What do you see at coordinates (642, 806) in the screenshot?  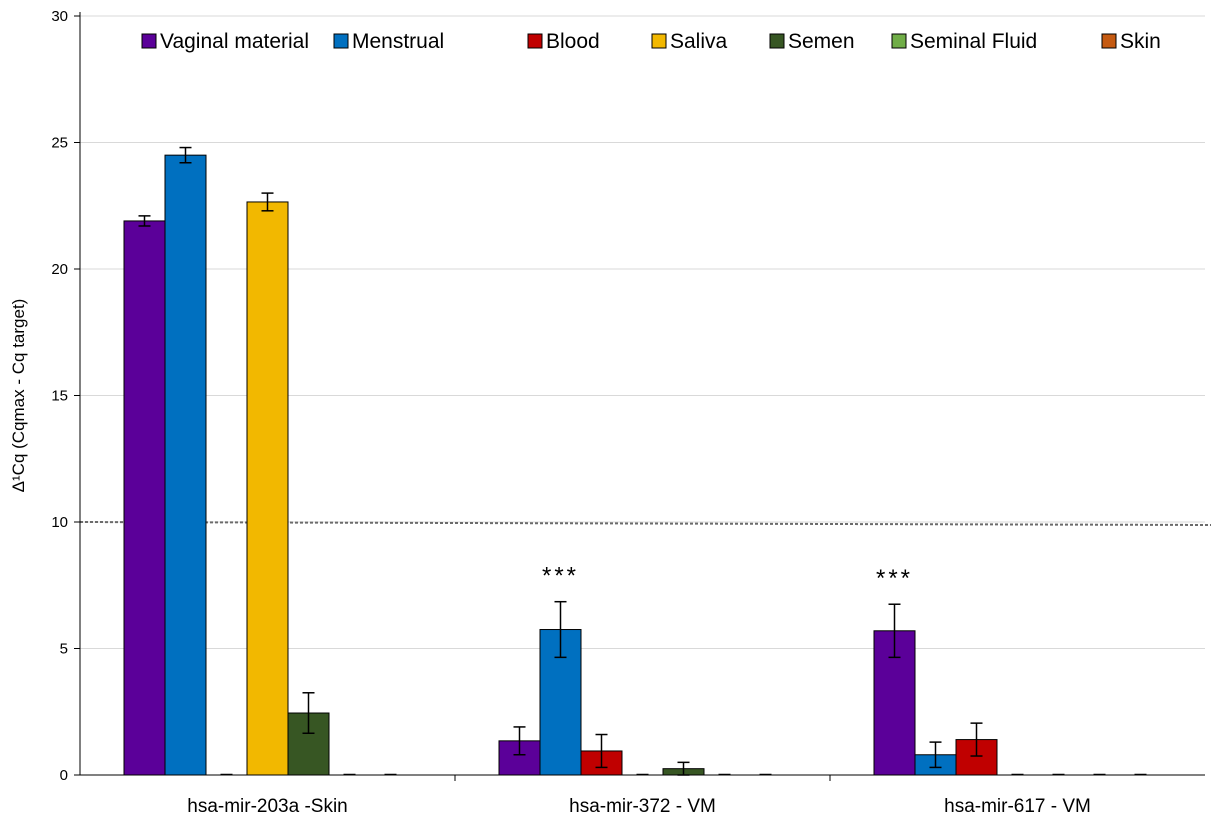 I see `x-category-label: hsa-mir-372 - VM` at bounding box center [642, 806].